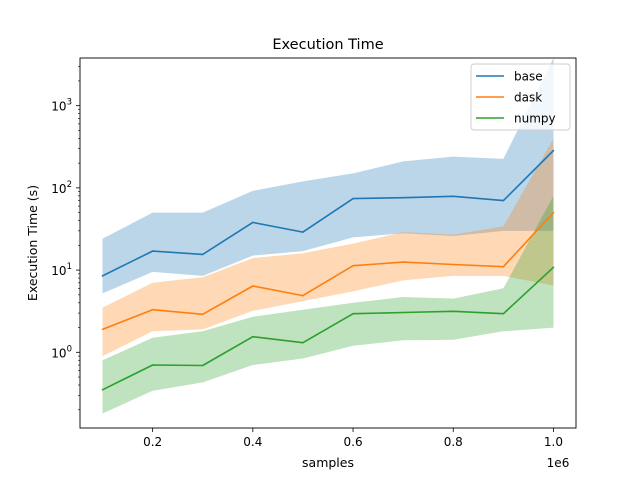  Describe the element at coordinates (535, 119) in the screenshot. I see `legend-label-numpy: numpy` at that location.